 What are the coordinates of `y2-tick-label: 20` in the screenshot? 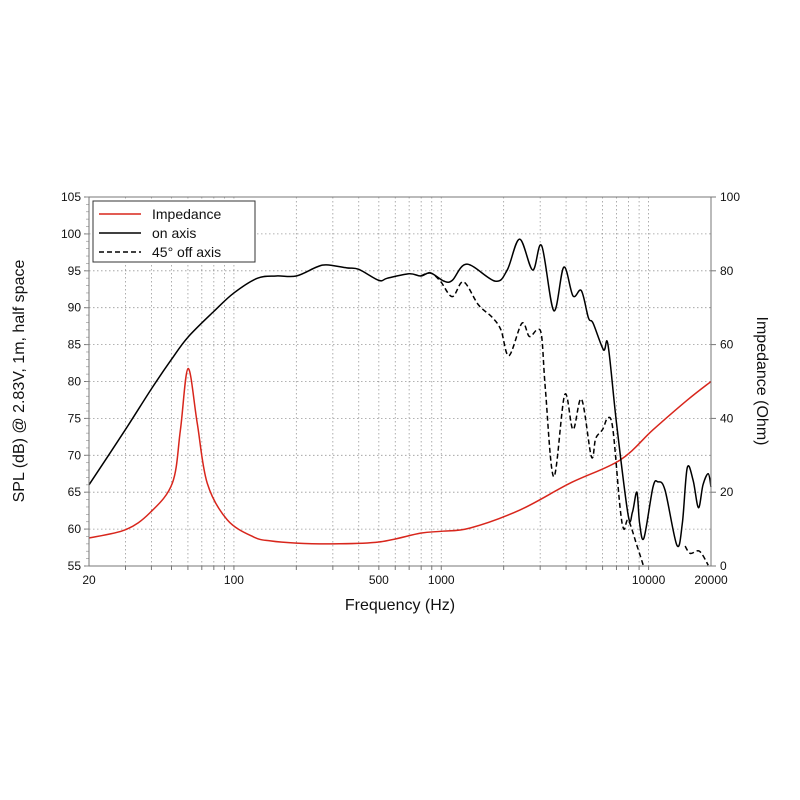 It's located at (727, 492).